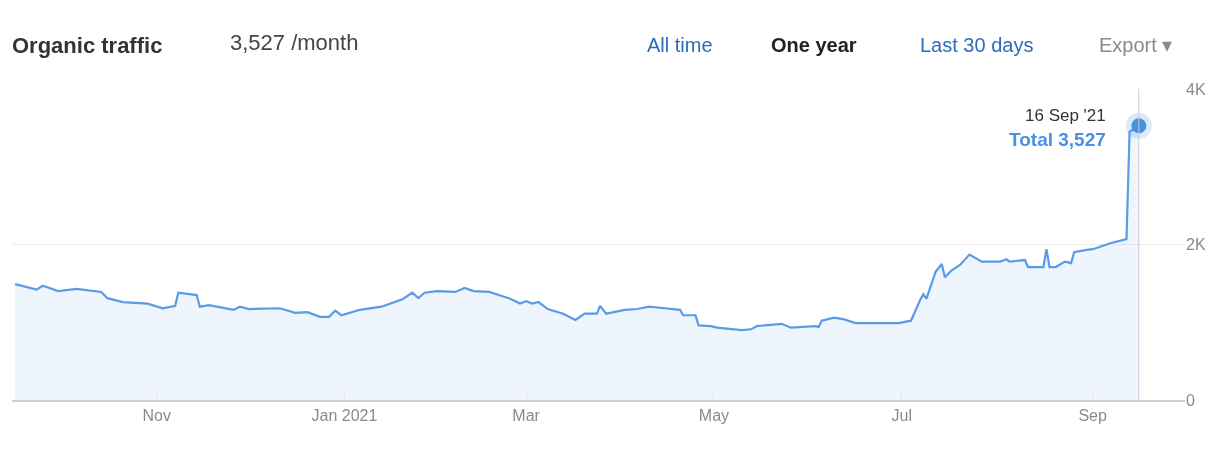 Image resolution: width=1232 pixels, height=450 pixels. What do you see at coordinates (714, 416) in the screenshot?
I see `x-tick-label: May` at bounding box center [714, 416].